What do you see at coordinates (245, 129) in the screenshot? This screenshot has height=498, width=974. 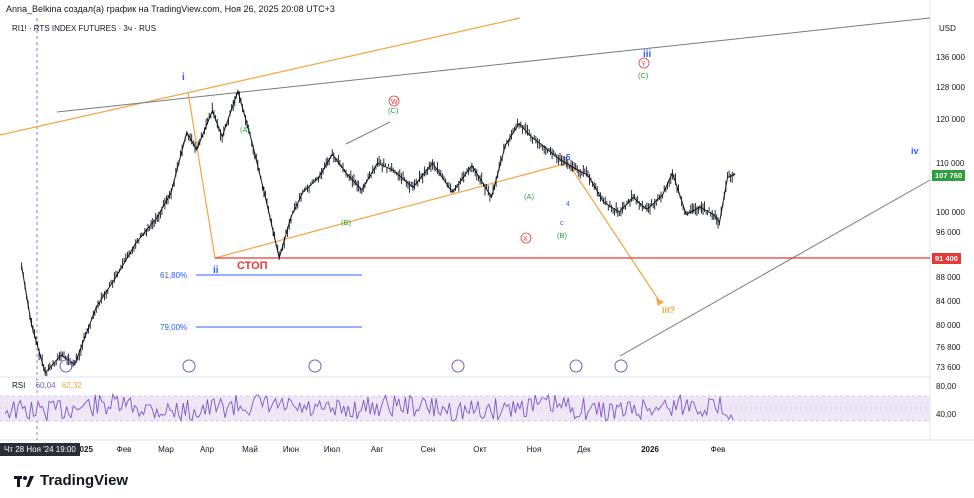 I see `wave-A1-label: (A)` at bounding box center [245, 129].